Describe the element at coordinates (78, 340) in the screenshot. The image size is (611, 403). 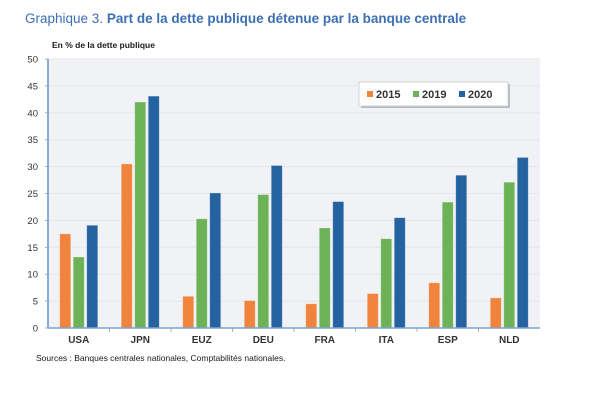
I see `x-category-label: USA` at that location.